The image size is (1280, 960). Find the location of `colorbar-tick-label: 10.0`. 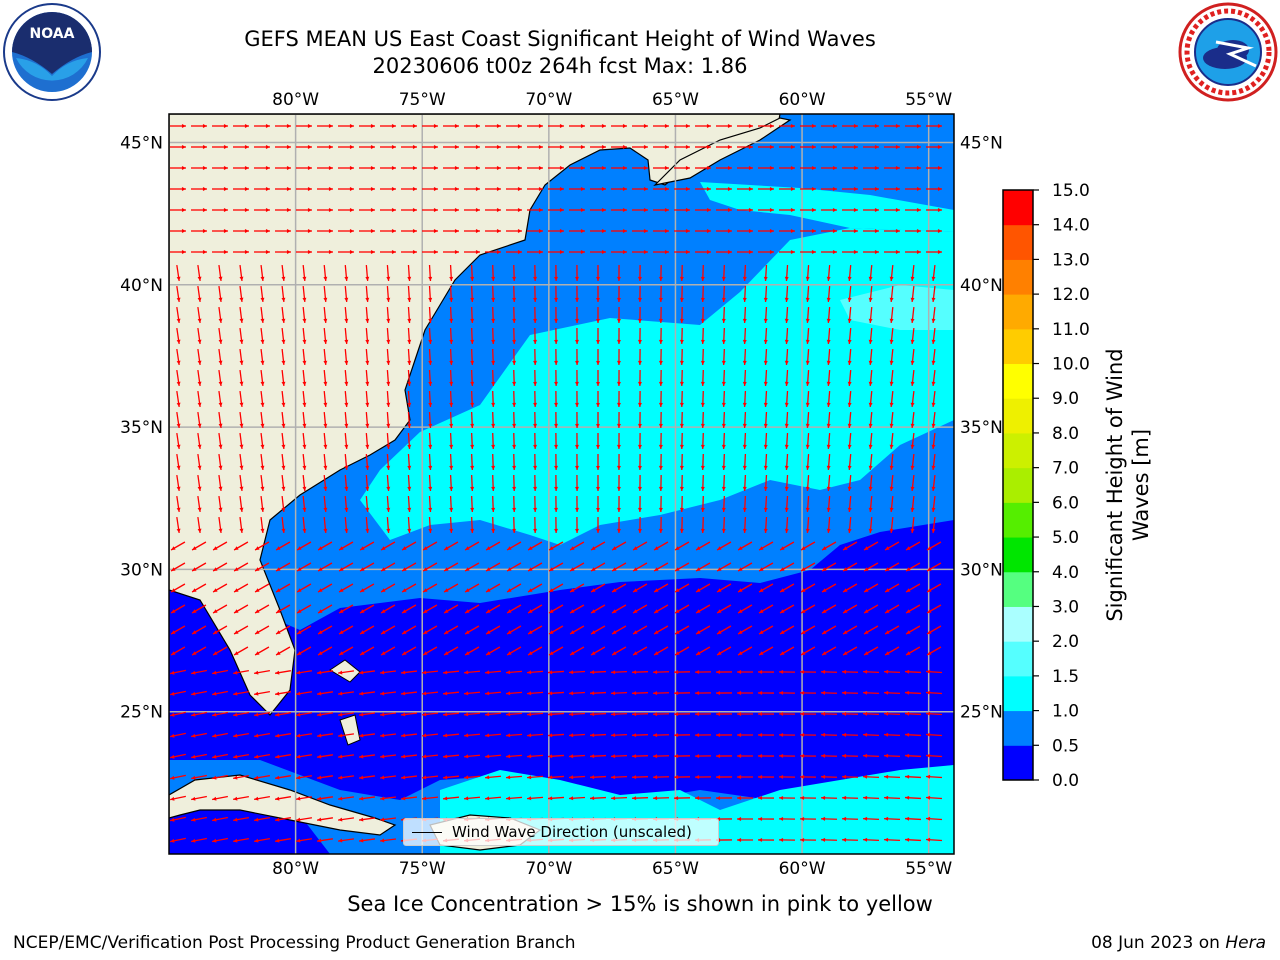

colorbar-tick-label: 10.0 is located at coordinates (1071, 365).